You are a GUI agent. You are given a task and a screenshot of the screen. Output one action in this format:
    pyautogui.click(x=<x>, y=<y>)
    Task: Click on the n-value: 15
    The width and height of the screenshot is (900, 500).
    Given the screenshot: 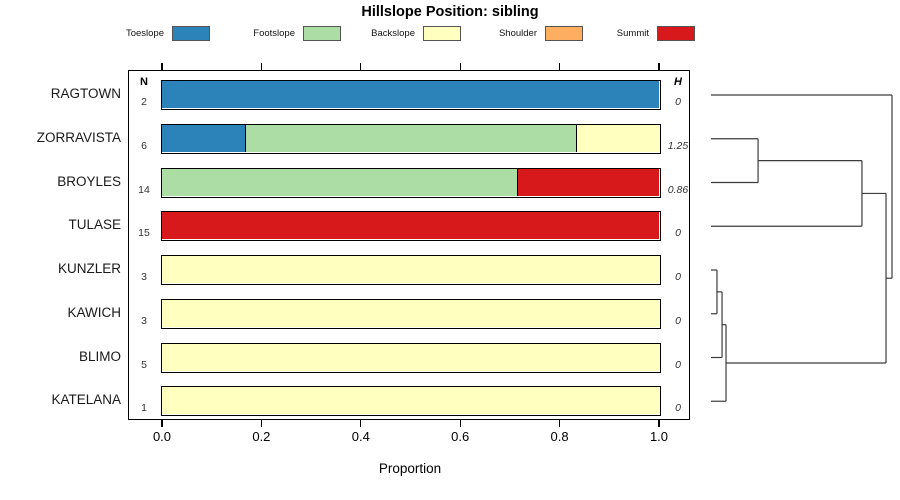 What is the action you would take?
    pyautogui.click(x=144, y=233)
    